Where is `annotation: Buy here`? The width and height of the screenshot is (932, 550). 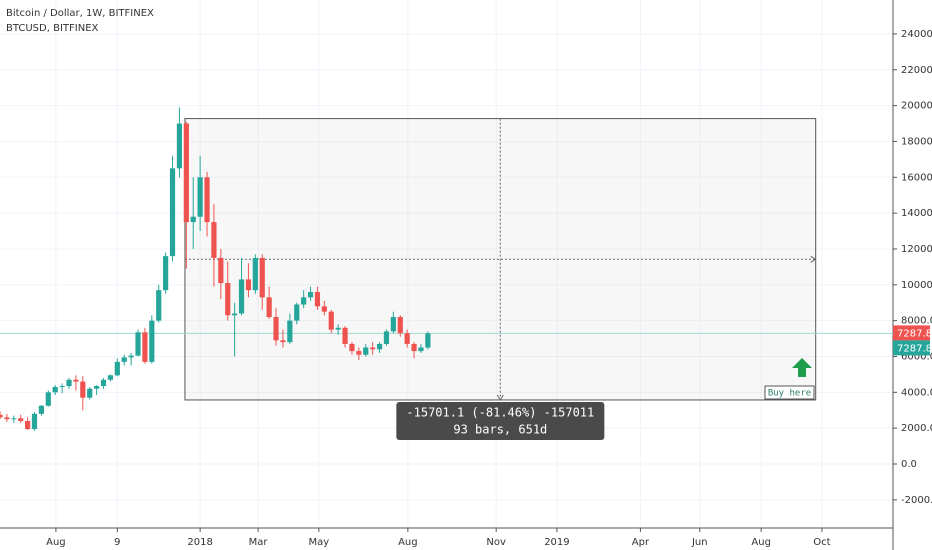 annotation: Buy here is located at coordinates (789, 394).